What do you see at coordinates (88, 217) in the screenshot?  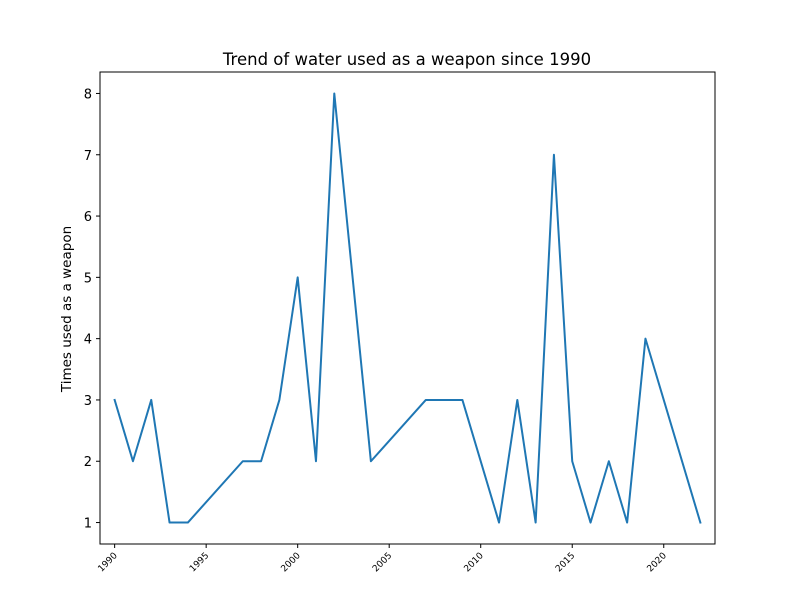 I see `y-tick-label: 6` at bounding box center [88, 217].